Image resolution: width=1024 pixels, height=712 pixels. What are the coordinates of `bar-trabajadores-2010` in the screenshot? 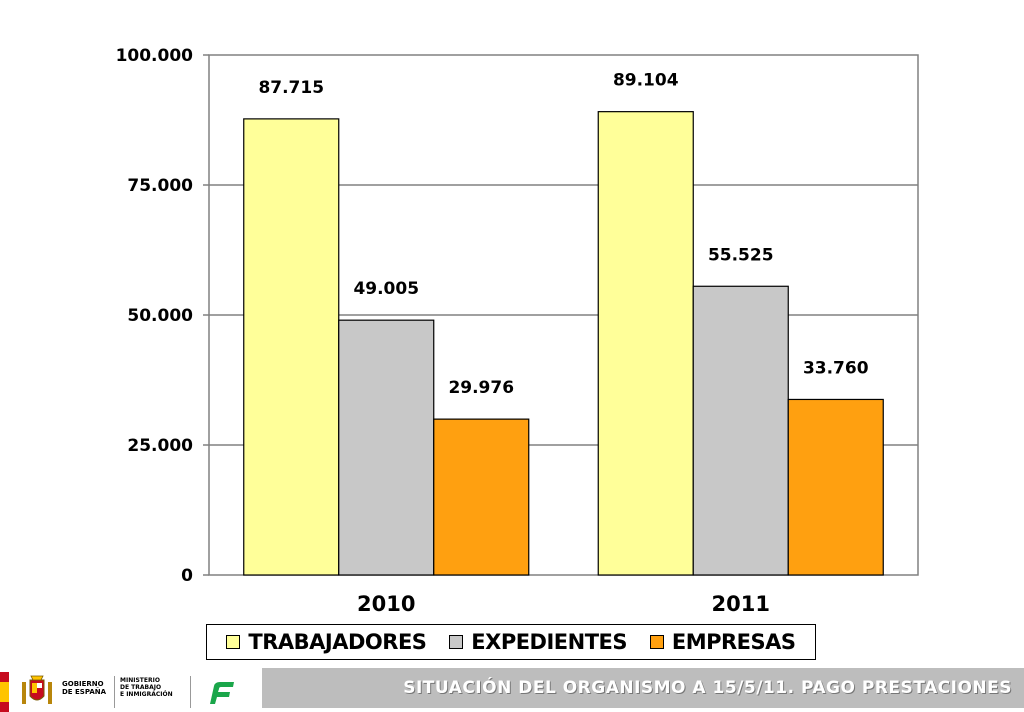 It's located at (291, 347).